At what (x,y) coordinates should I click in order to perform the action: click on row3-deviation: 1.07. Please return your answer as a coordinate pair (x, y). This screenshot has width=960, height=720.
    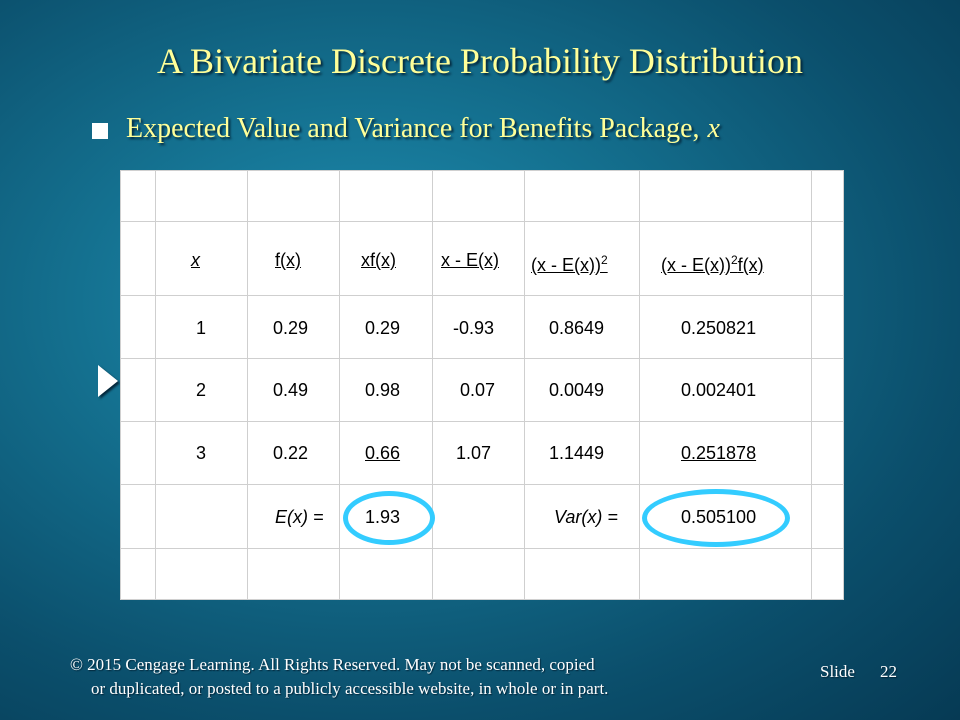
    Looking at the image, I should click on (474, 453).